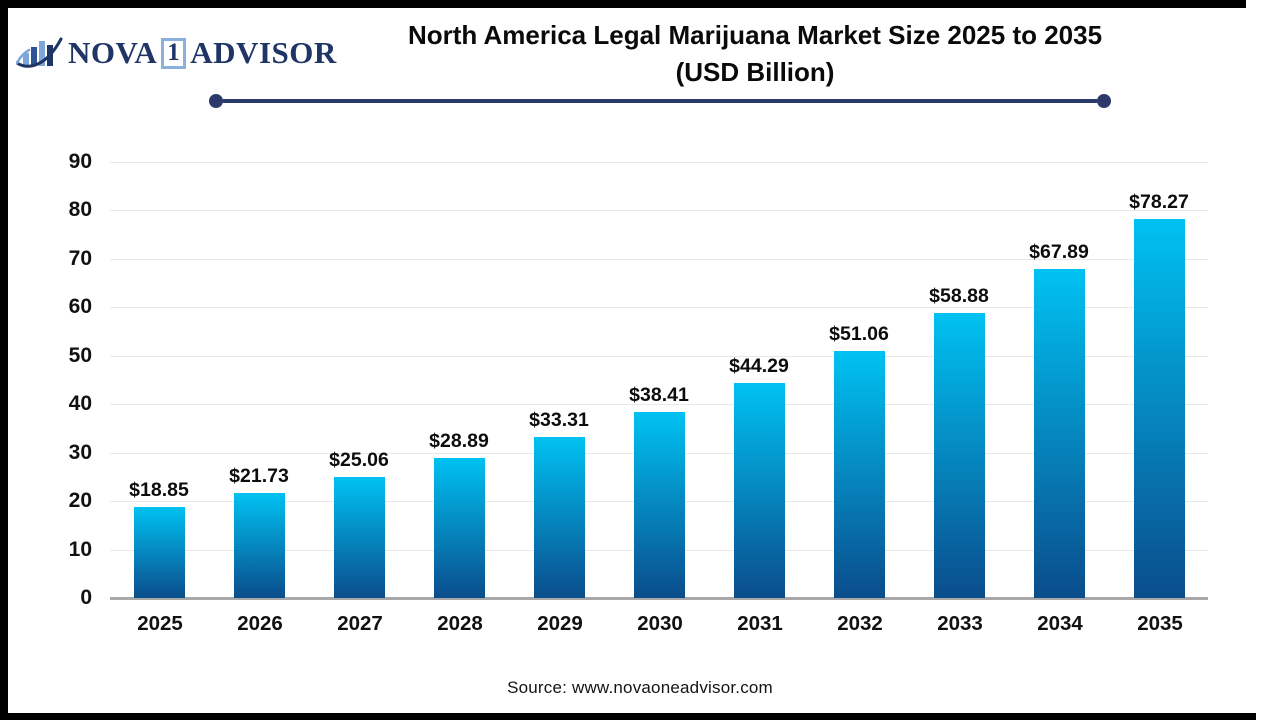  What do you see at coordinates (259, 475) in the screenshot?
I see `bar-value-label-2026: $21.73` at bounding box center [259, 475].